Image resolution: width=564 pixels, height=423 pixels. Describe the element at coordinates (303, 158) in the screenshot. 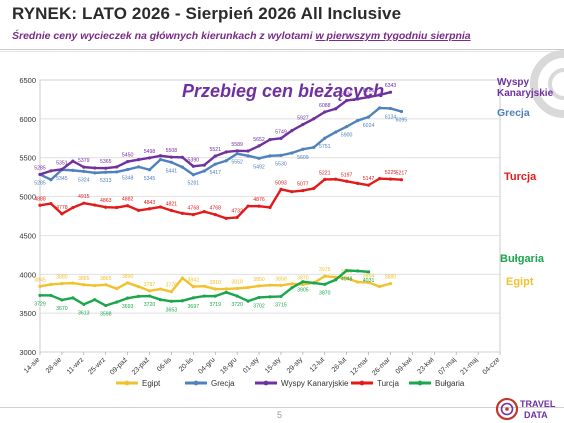

I see `data-label-grecja: 5609` at that location.